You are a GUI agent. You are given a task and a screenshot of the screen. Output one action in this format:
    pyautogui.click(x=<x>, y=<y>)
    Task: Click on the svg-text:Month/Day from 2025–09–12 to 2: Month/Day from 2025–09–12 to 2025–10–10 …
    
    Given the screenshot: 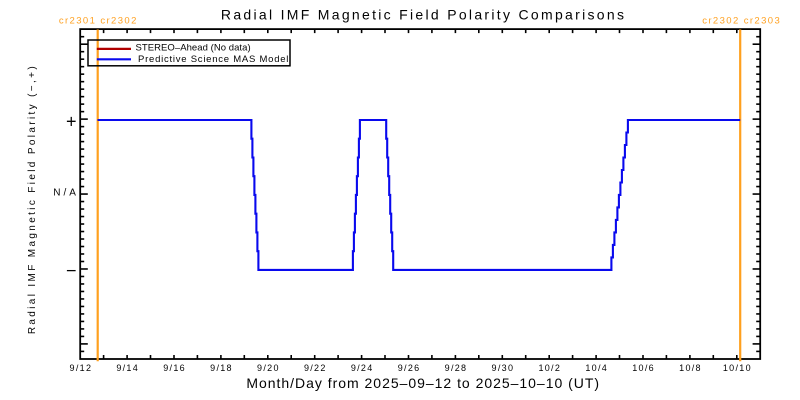 What is the action you would take?
    pyautogui.click(x=423, y=383)
    